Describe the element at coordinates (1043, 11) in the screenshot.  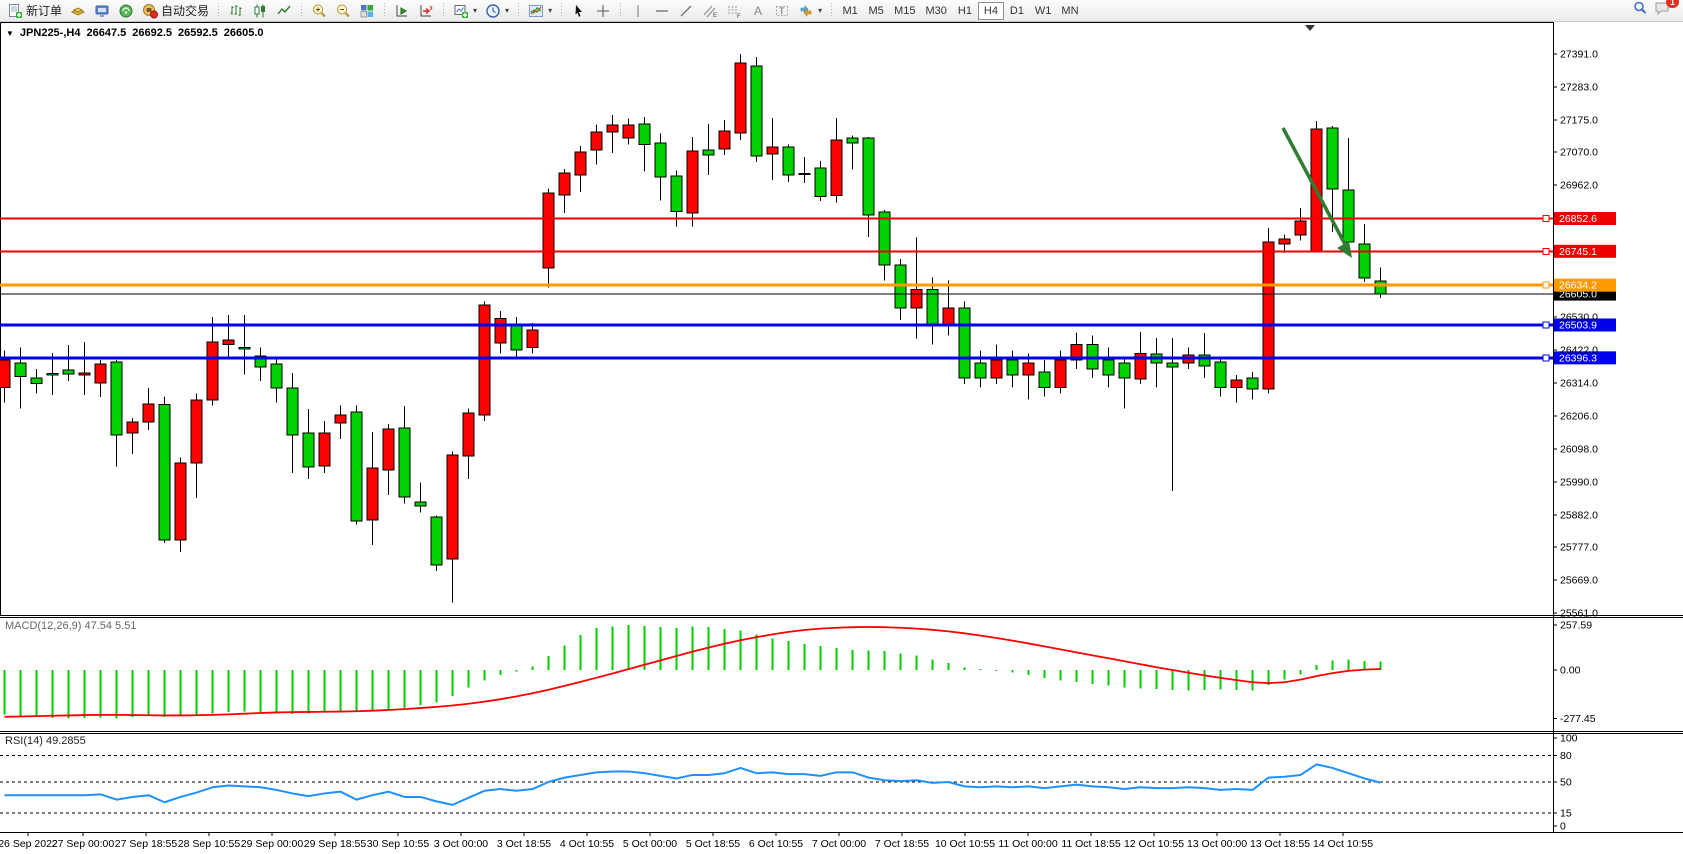
I see `tab-timeframe-w1: W1` at that location.